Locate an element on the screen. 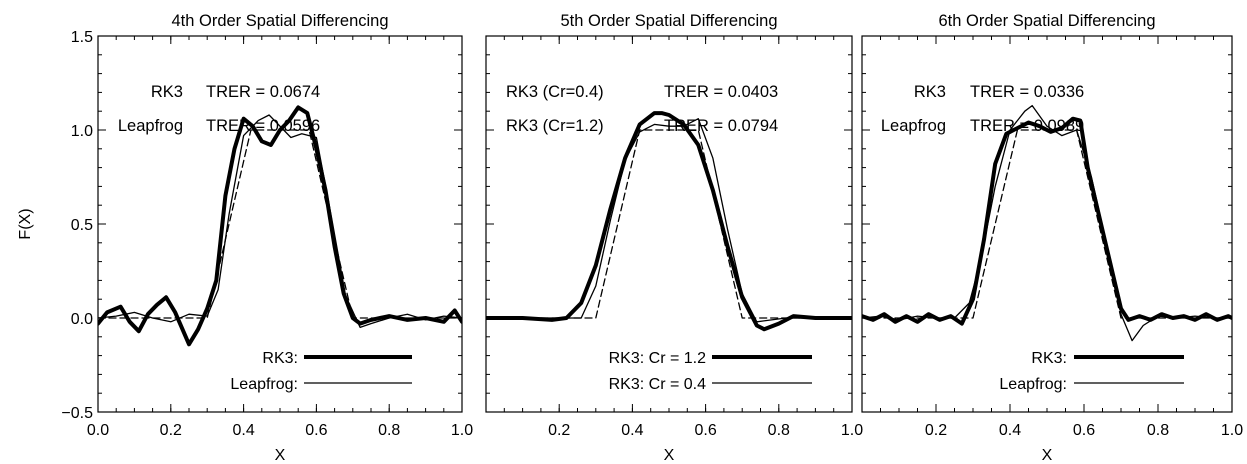 Image resolution: width=1247 pixels, height=464 pixels. y-tick-label: 1.5 is located at coordinates (82, 37).